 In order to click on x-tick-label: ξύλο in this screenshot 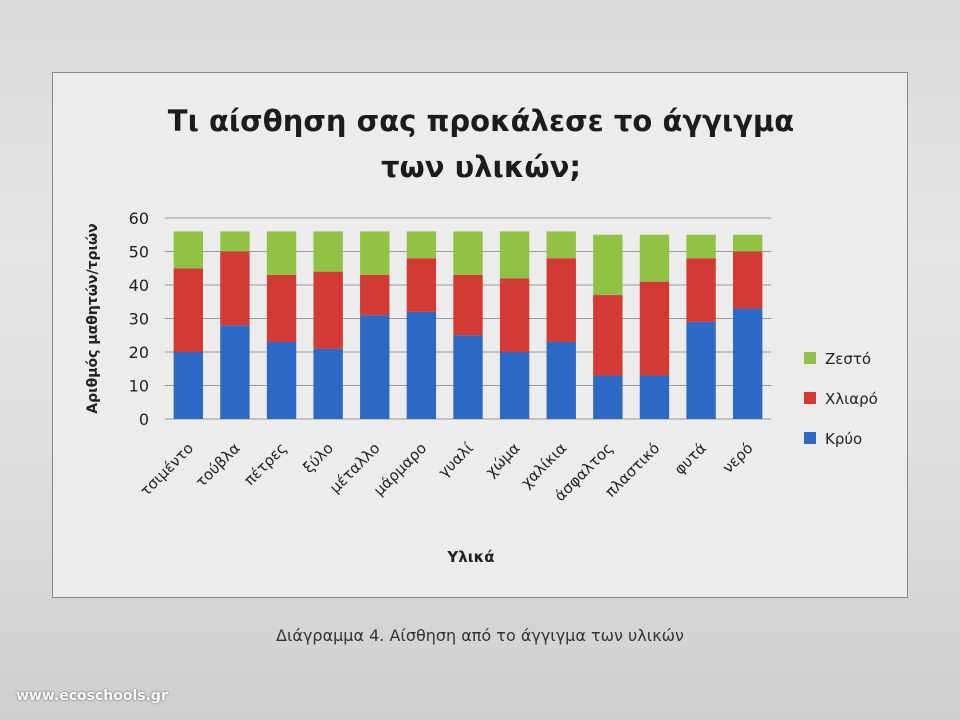, I will do `click(318, 458)`.